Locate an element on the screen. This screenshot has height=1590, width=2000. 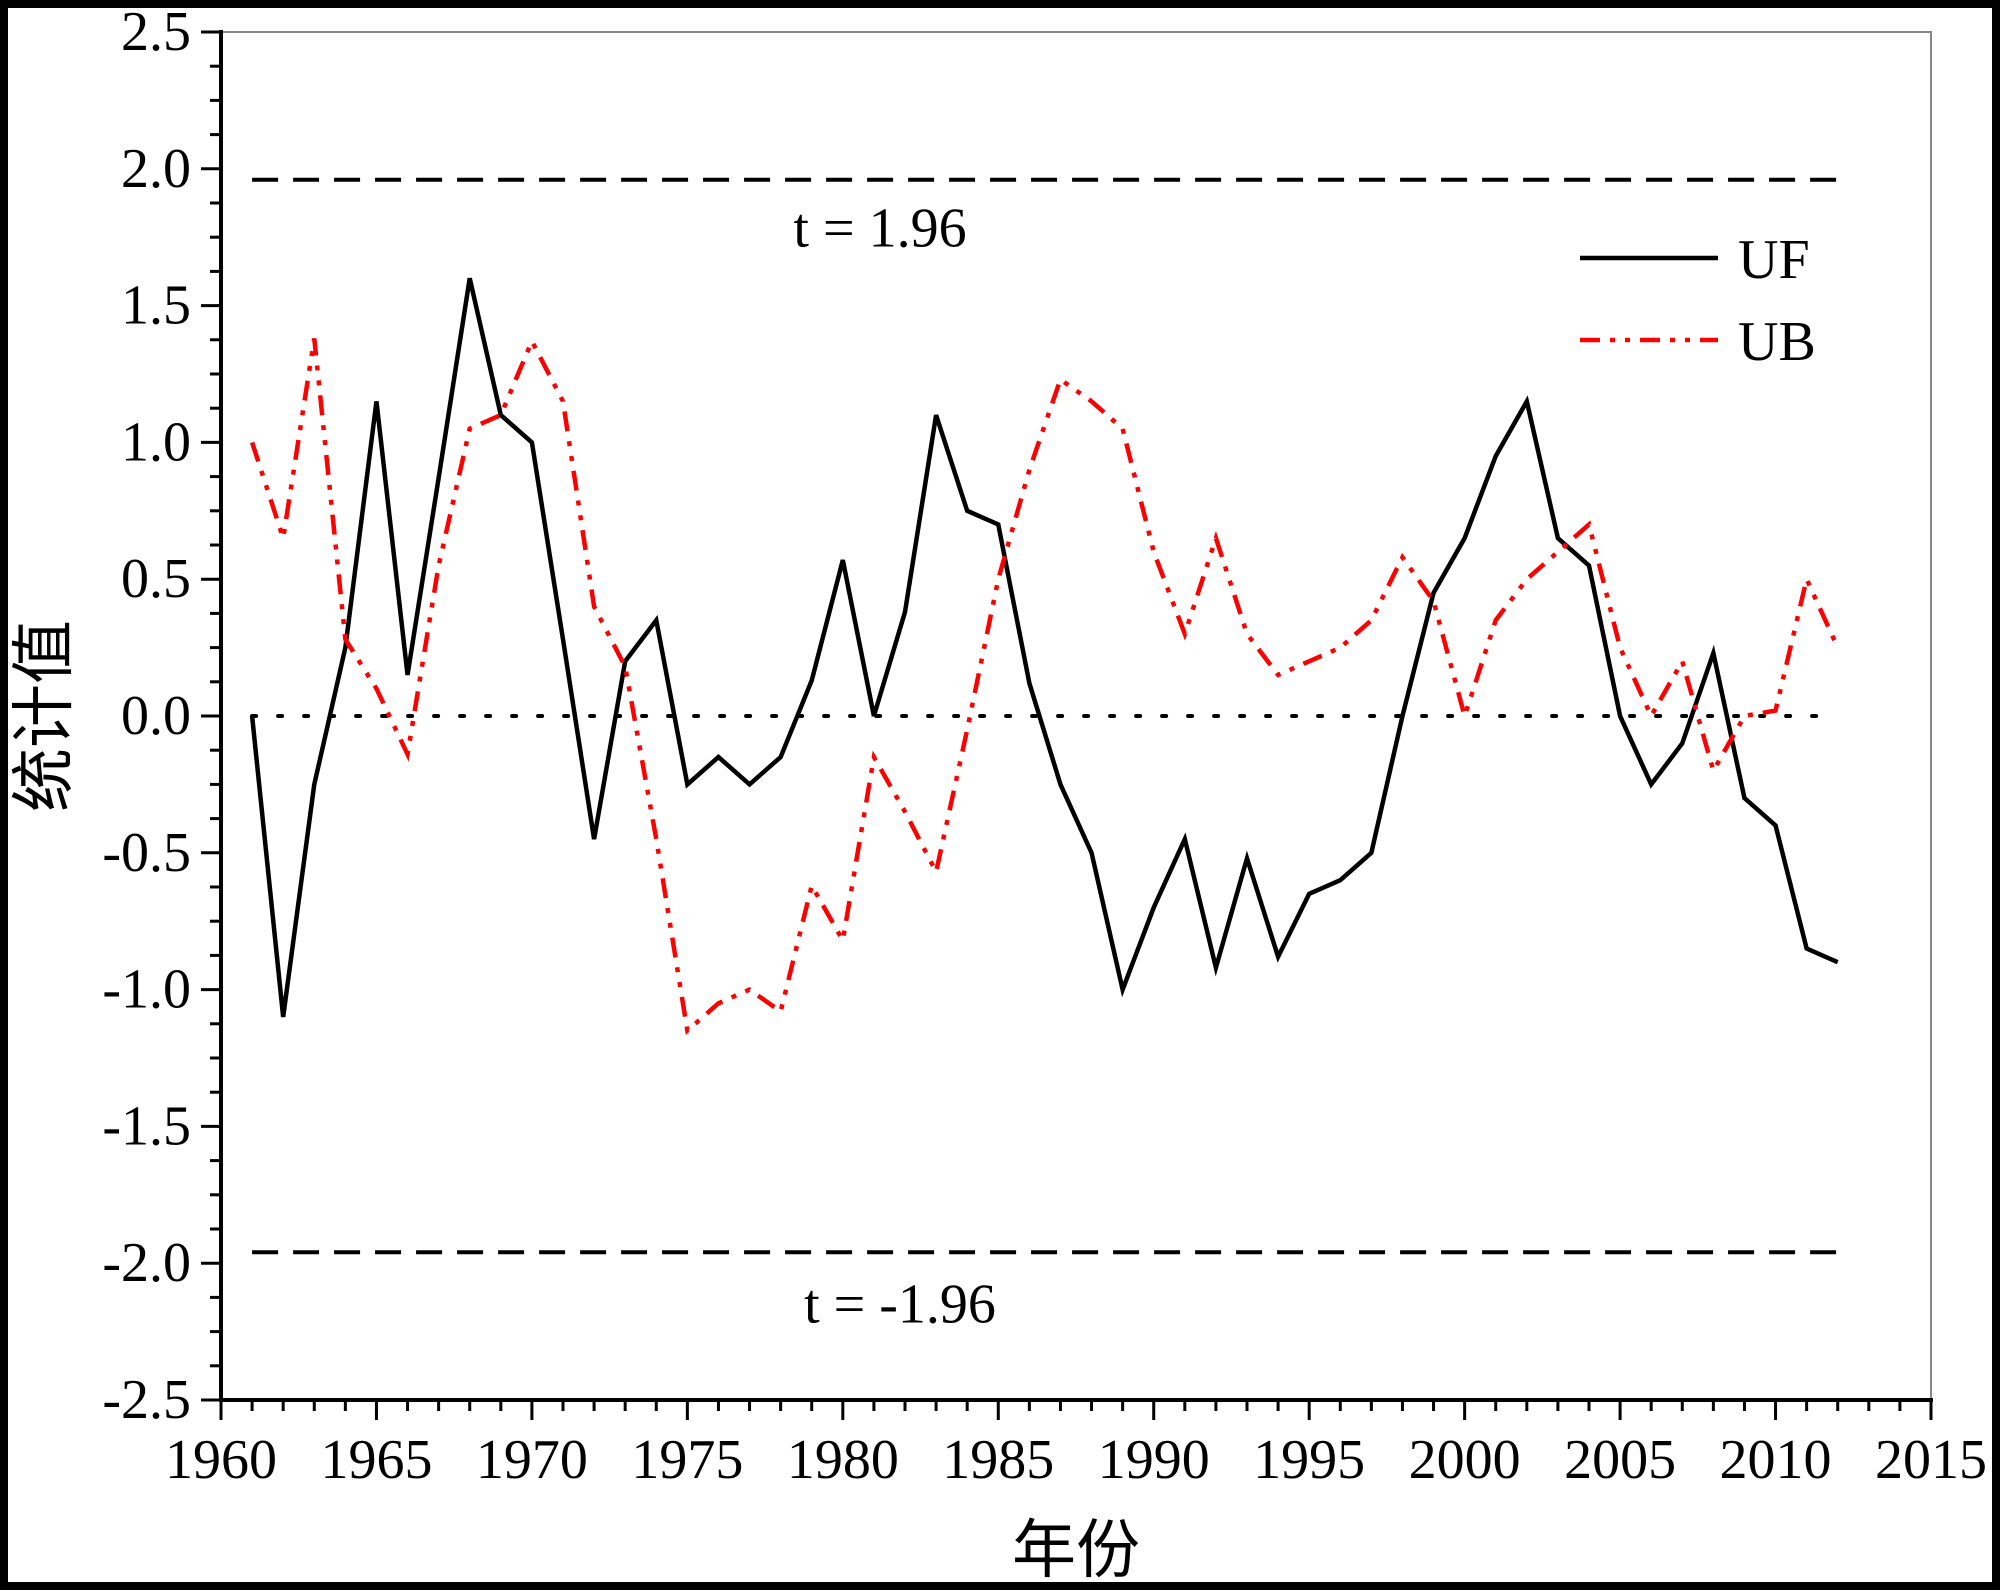
x-tick-label: 2005 is located at coordinates (1620, 1460).